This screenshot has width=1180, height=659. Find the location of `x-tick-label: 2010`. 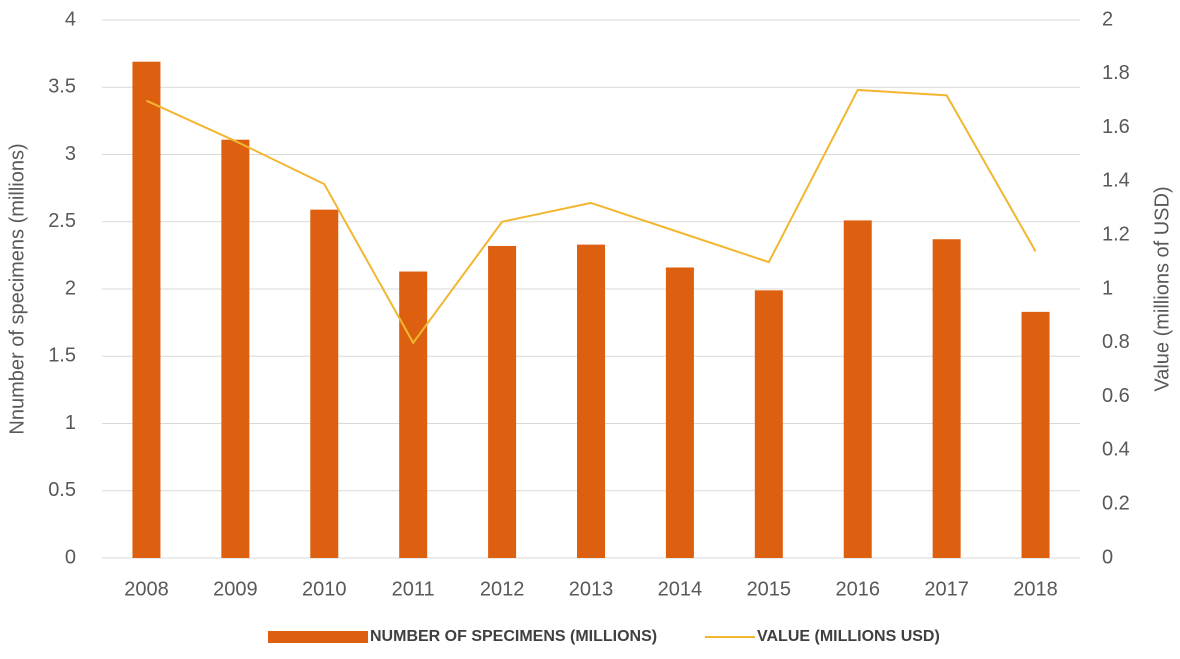

x-tick-label: 2010 is located at coordinates (324, 589).